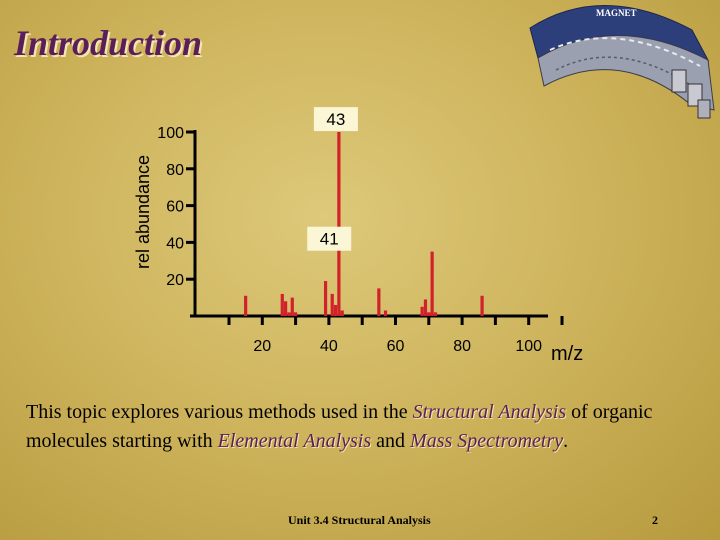 This screenshot has width=720, height=540. Describe the element at coordinates (143, 212) in the screenshot. I see `y-axis-title: rel abundance` at that location.